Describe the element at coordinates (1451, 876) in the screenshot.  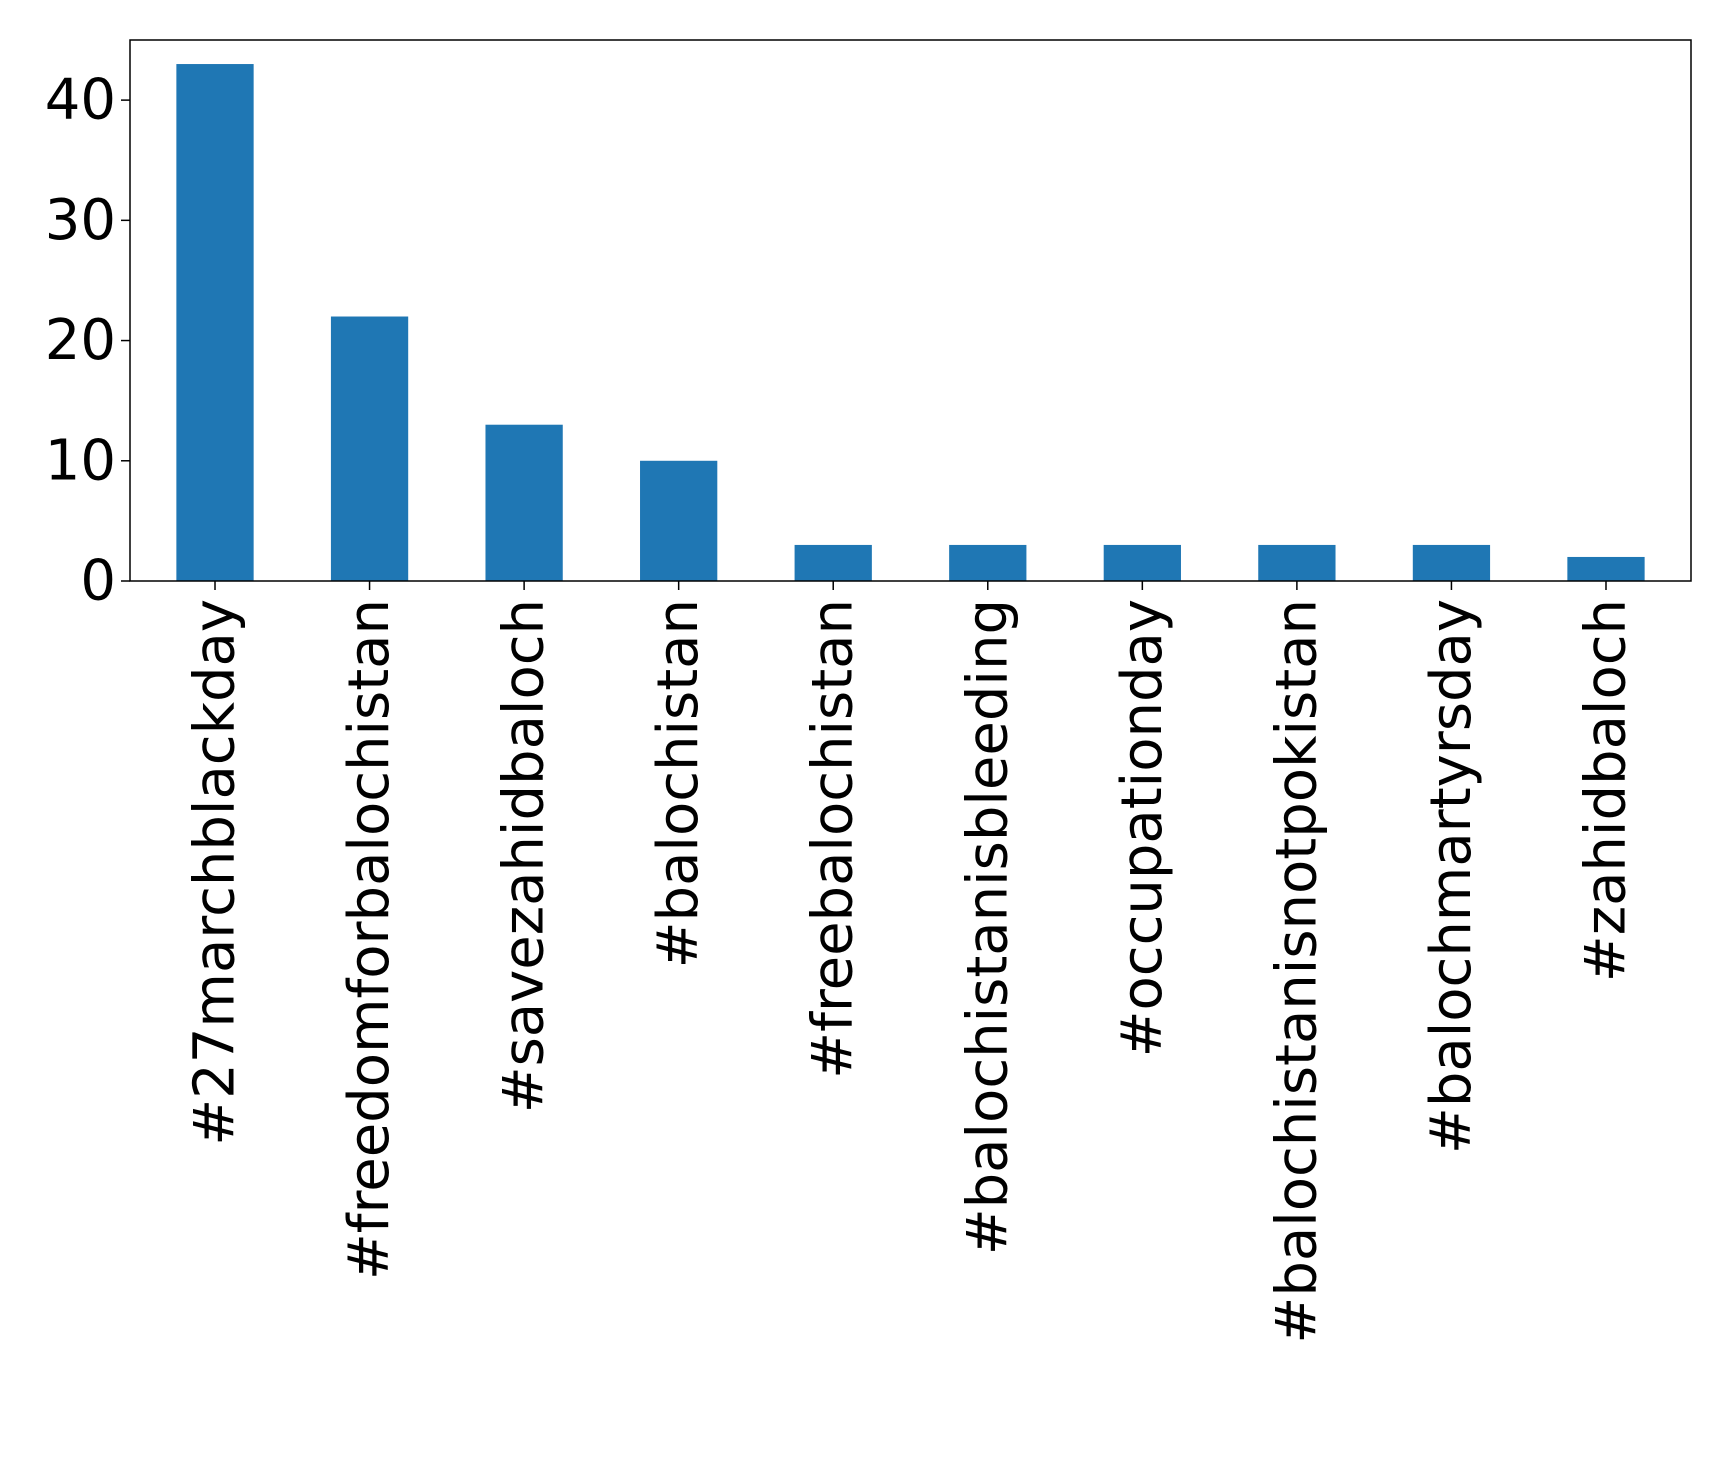
I see `x-tick-label: #balochmartyrsday` at that location.